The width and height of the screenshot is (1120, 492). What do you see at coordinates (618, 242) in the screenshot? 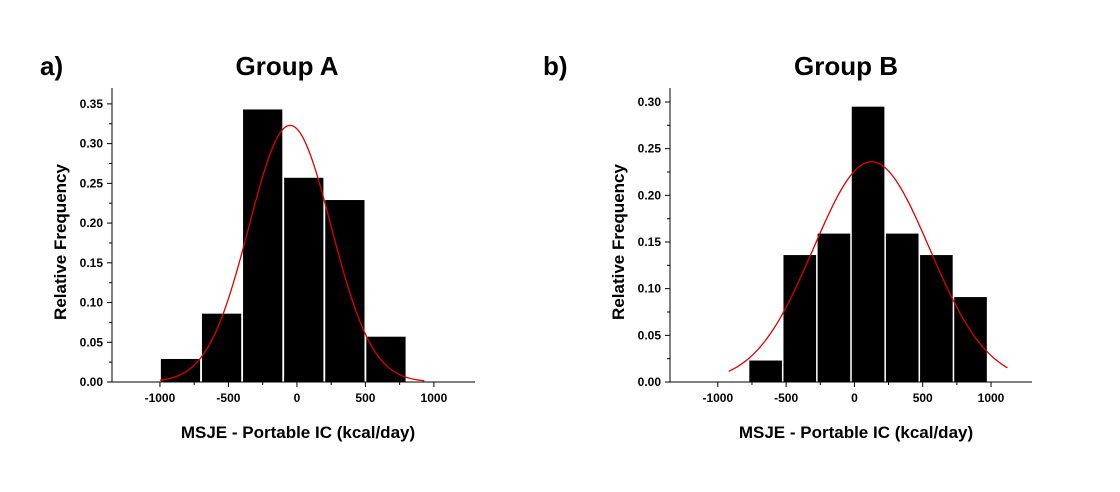
I see `y-axis-label-b: Relative Frequency` at bounding box center [618, 242].